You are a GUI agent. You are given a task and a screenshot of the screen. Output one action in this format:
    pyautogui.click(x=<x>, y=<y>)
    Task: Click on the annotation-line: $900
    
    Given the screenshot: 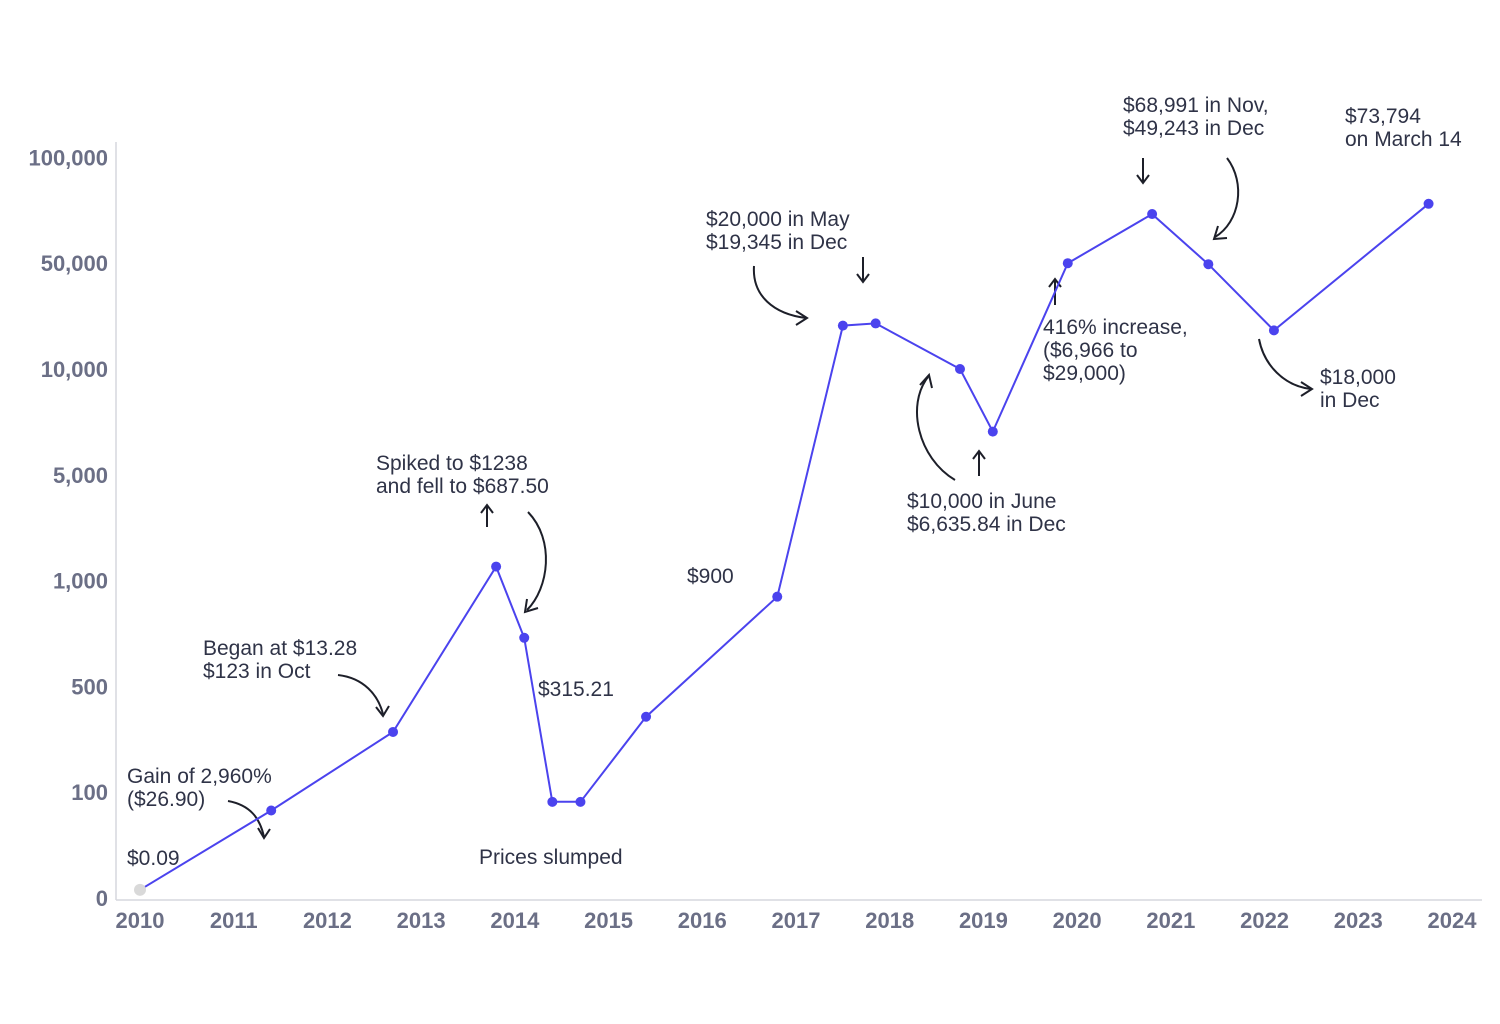 What is the action you would take?
    pyautogui.click(x=710, y=576)
    